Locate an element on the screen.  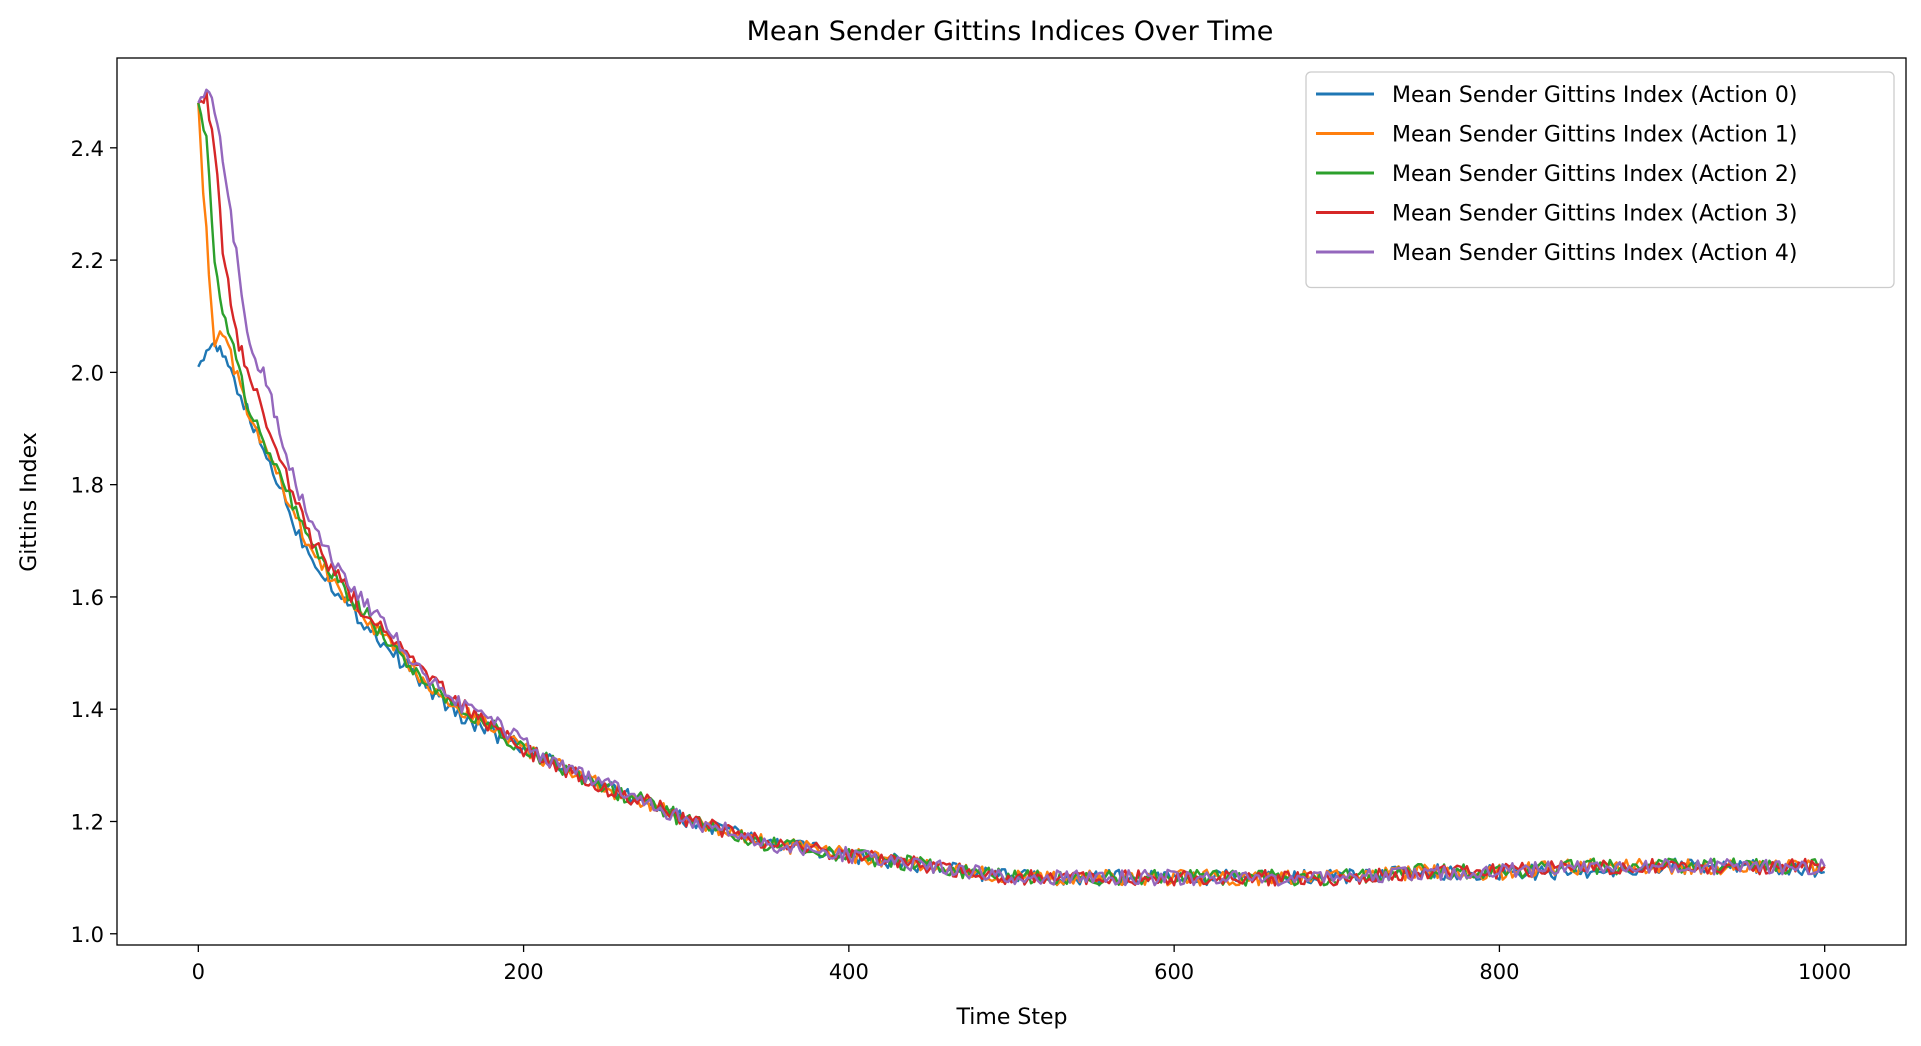
y-axis-ticks: 1.0 1.2 1.4 1.6 1.8 2.0 2.2 2.4 is located at coordinates (94, 542).